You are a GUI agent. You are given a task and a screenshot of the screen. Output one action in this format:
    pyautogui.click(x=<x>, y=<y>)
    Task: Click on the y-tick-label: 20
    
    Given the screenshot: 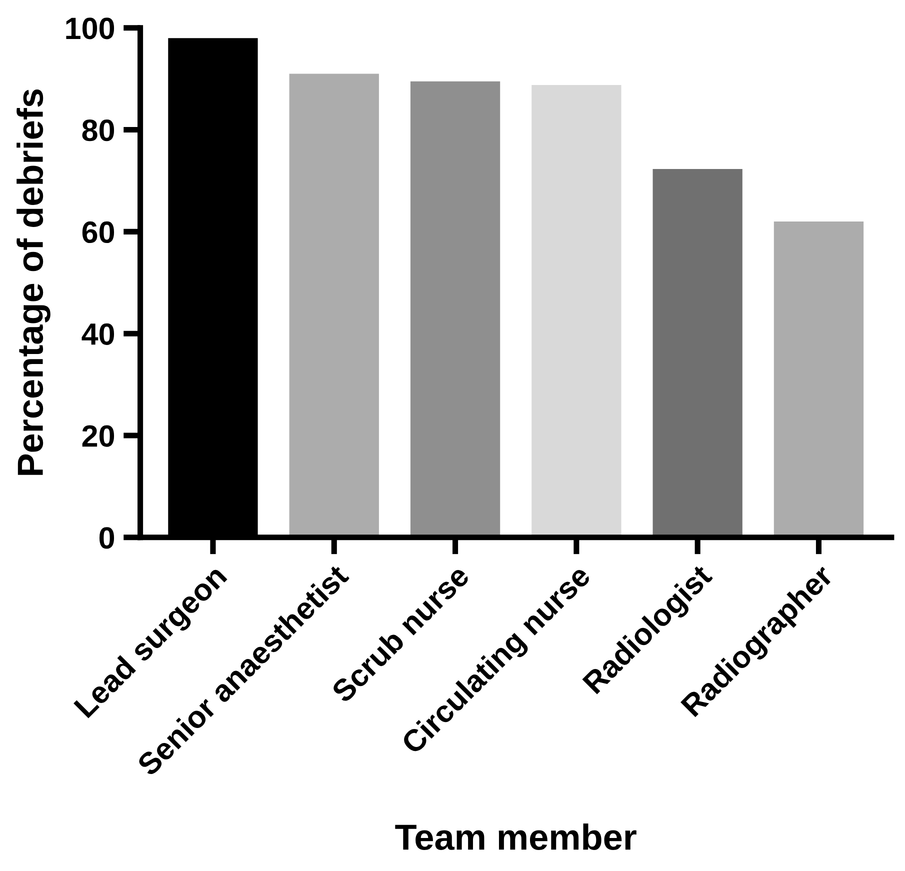 What is the action you would take?
    pyautogui.click(x=98, y=436)
    